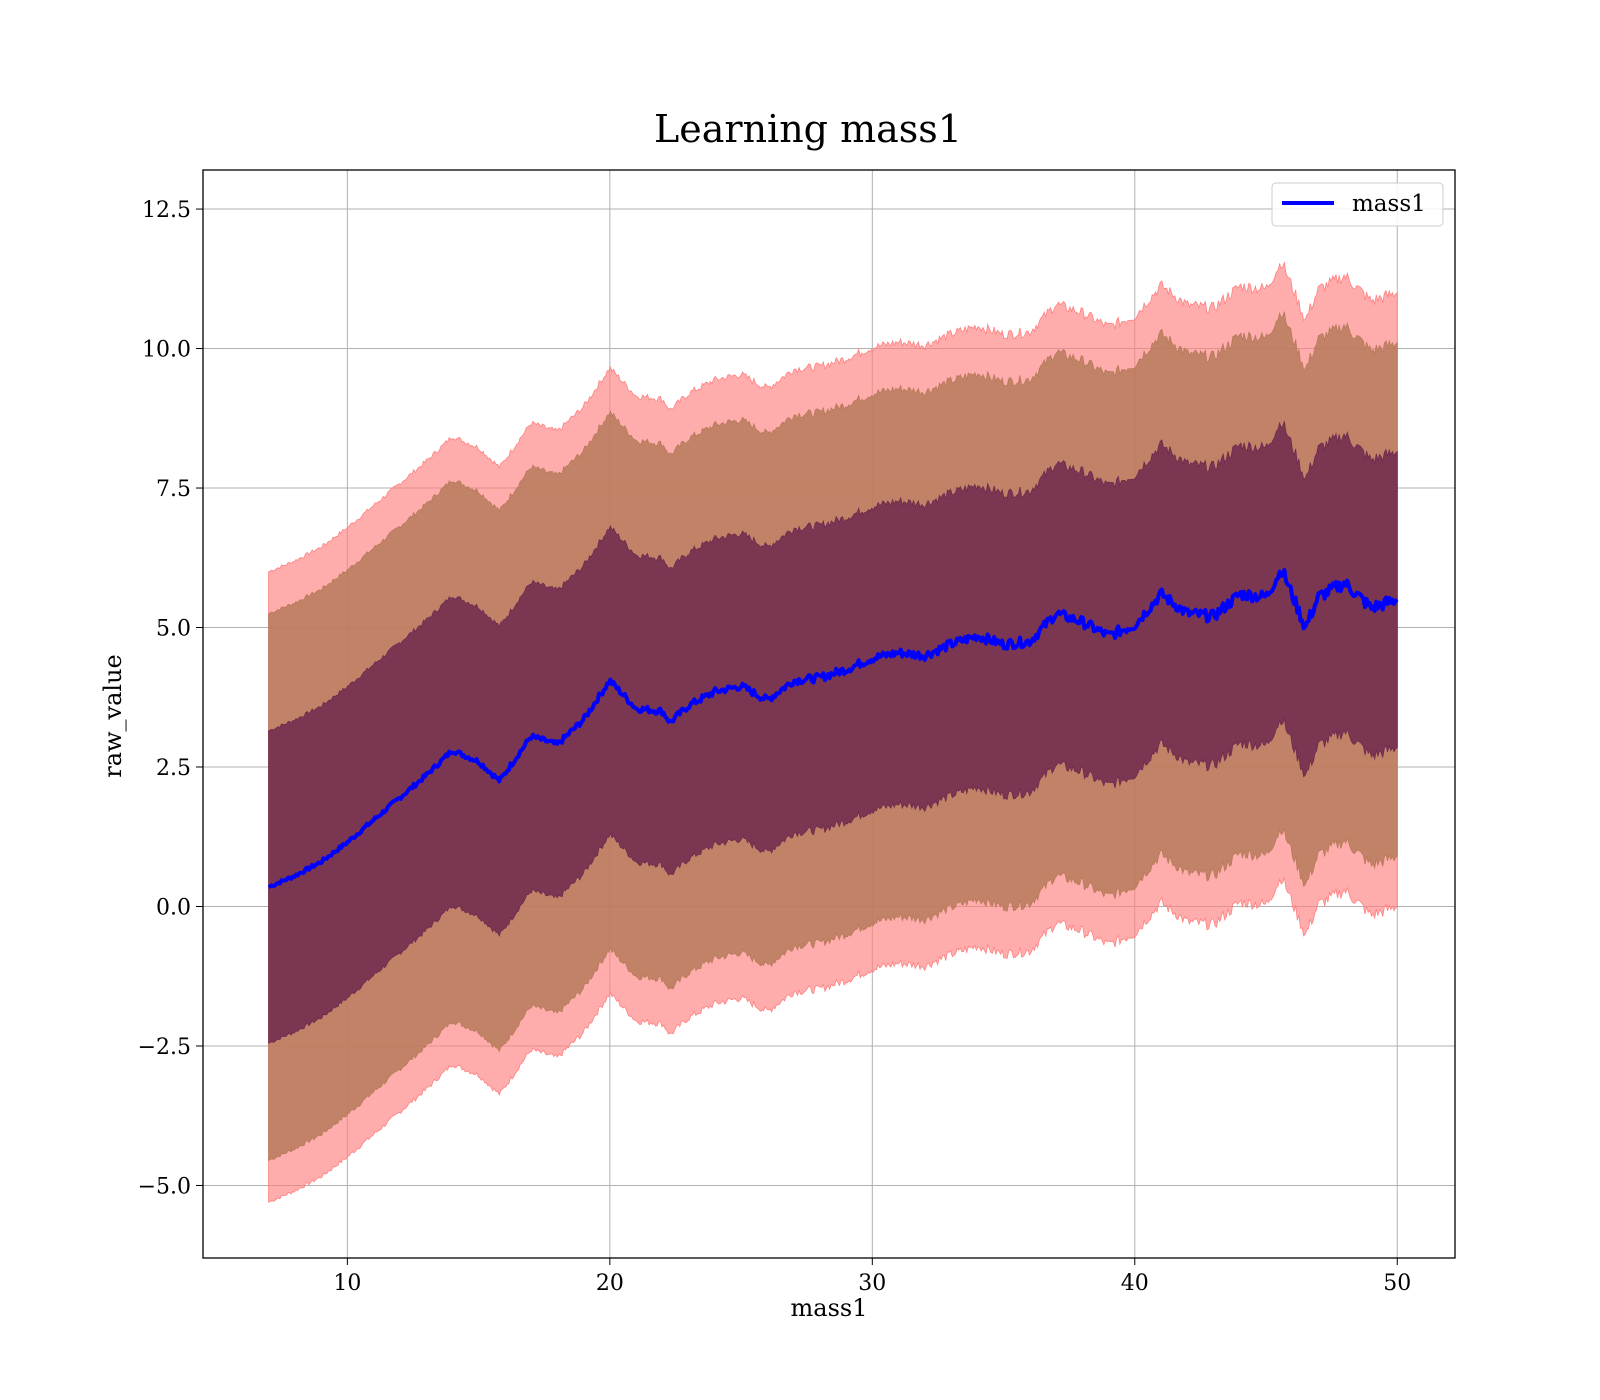 Image resolution: width=1600 pixels, height=1400 pixels. What do you see at coordinates (347, 1283) in the screenshot?
I see `x-tick-label: 10` at bounding box center [347, 1283].